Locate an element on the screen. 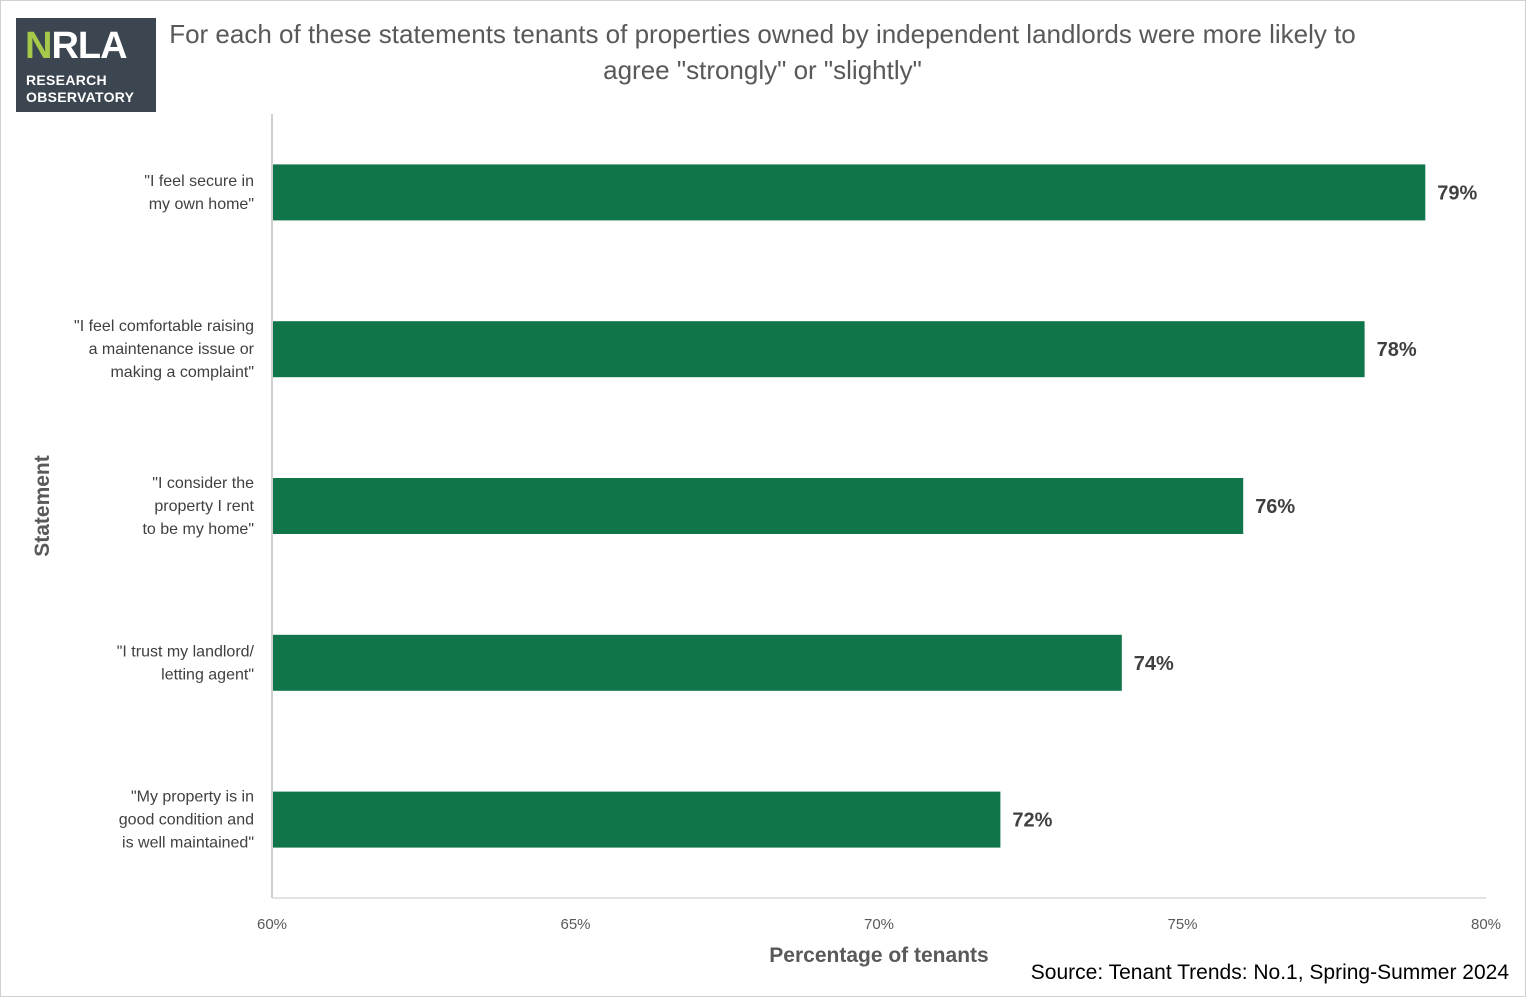 The height and width of the screenshot is (997, 1526). x-tick-label-3: 70% is located at coordinates (879, 924).